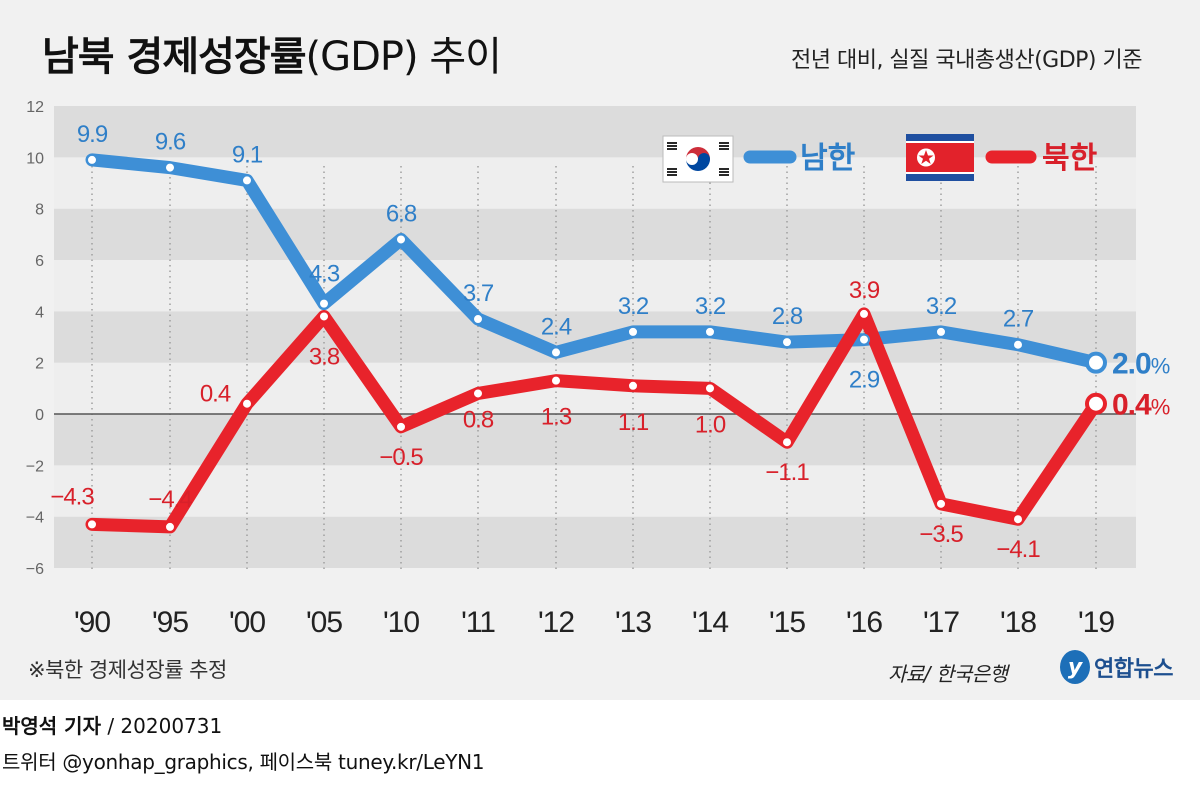  What do you see at coordinates (941, 534) in the screenshot?
I see `north-korea-data-label: −3.5` at bounding box center [941, 534].